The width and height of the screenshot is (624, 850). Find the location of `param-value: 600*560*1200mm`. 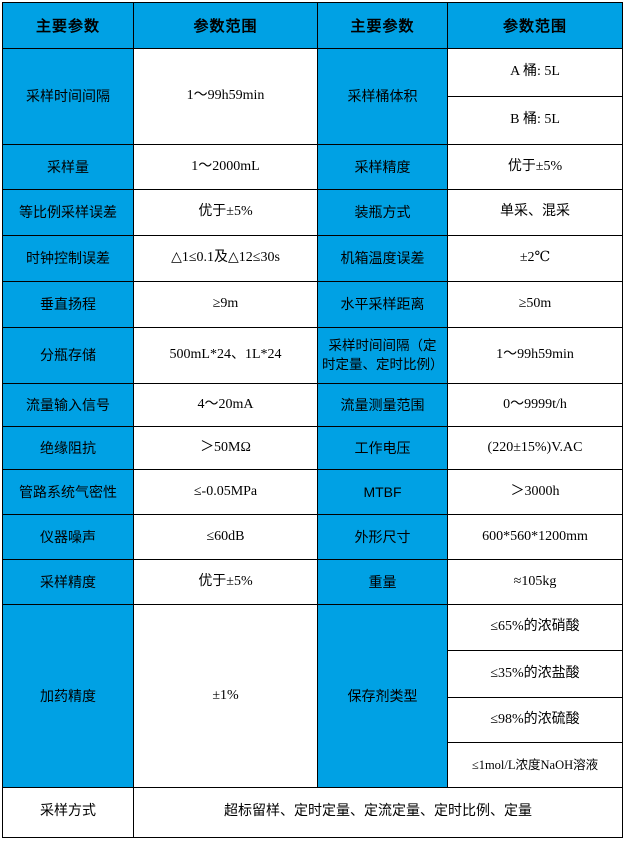

param-value: 600*560*1200mm is located at coordinates (535, 537).